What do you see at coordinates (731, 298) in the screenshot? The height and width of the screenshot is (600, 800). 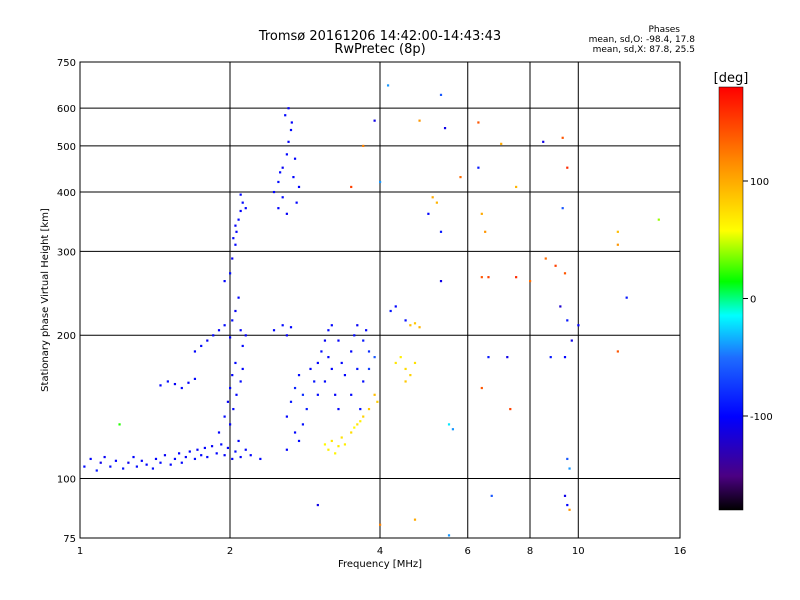 I see `colorbar` at bounding box center [731, 298].